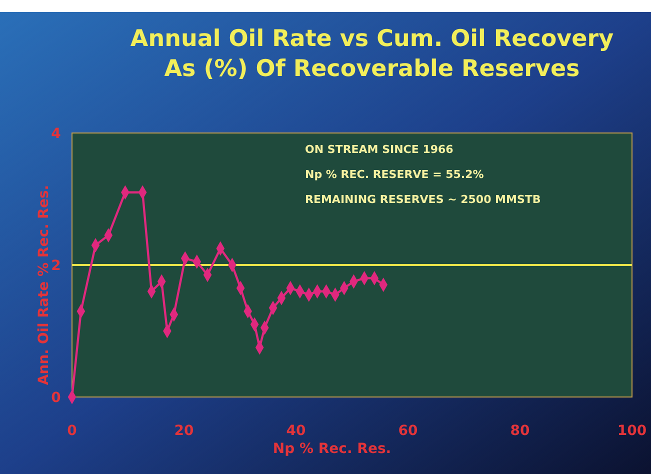 This screenshot has height=474, width=651. What do you see at coordinates (44, 285) in the screenshot?
I see `y-axis-title: Ann. Oil Rate % Rec. Res.` at bounding box center [44, 285].